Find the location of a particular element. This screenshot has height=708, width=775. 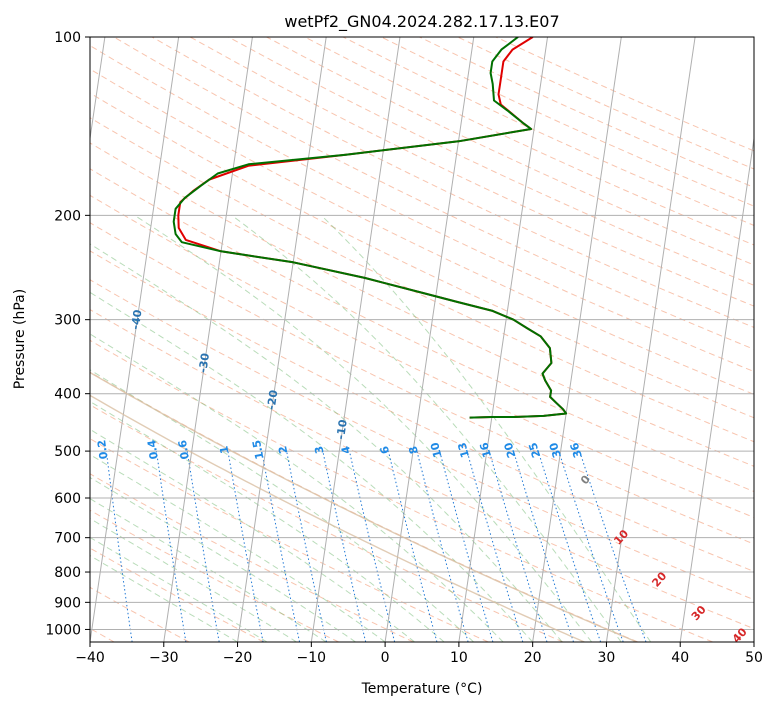

y-axis-ticks: 100 200 300 400 500 600 700 800 900 1000 is located at coordinates (67, 334).